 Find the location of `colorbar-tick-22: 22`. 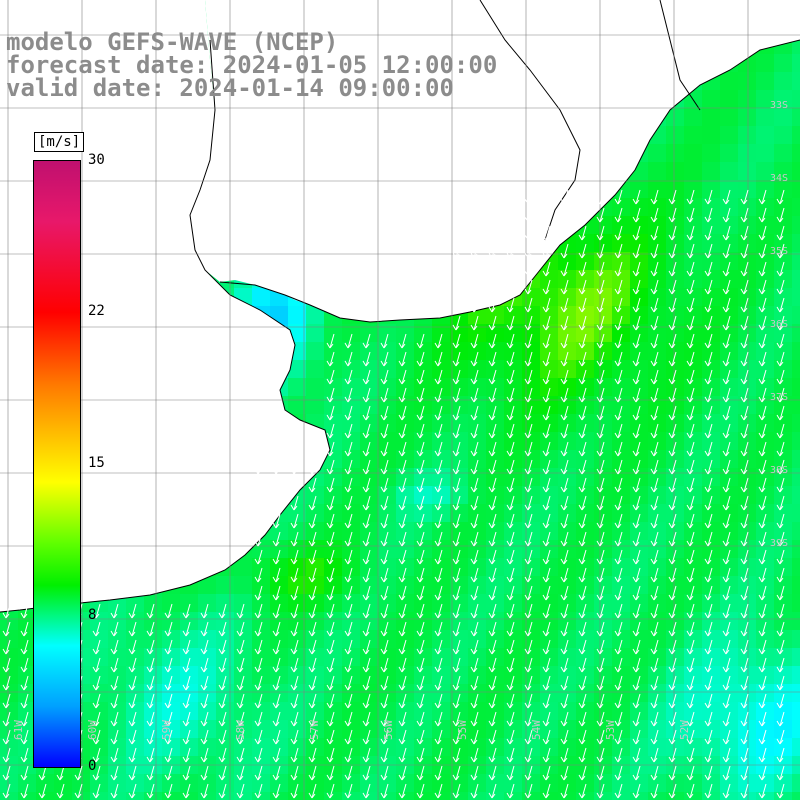

colorbar-tick-22: 22 is located at coordinates (96, 311).